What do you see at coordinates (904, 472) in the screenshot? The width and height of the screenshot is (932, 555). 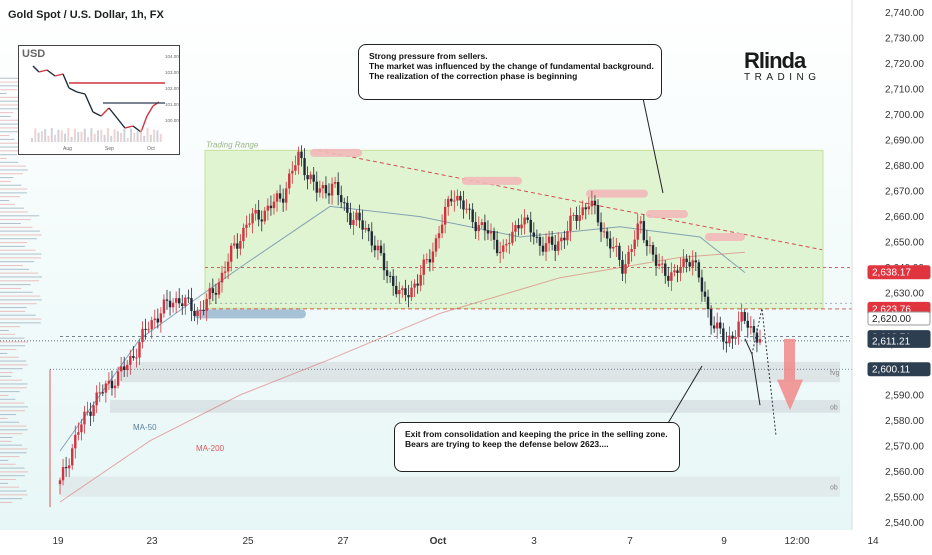 I see `y-tick-label: 2,560.00` at bounding box center [904, 472].